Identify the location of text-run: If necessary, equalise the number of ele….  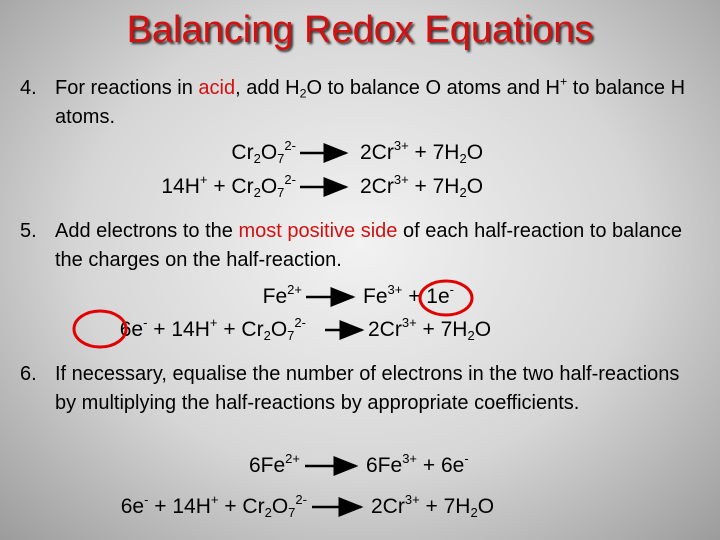
(367, 388).